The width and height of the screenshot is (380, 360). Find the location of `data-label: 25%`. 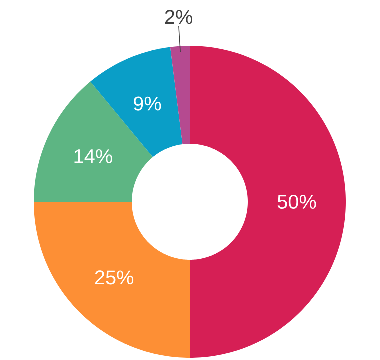

data-label: 25% is located at coordinates (114, 277).